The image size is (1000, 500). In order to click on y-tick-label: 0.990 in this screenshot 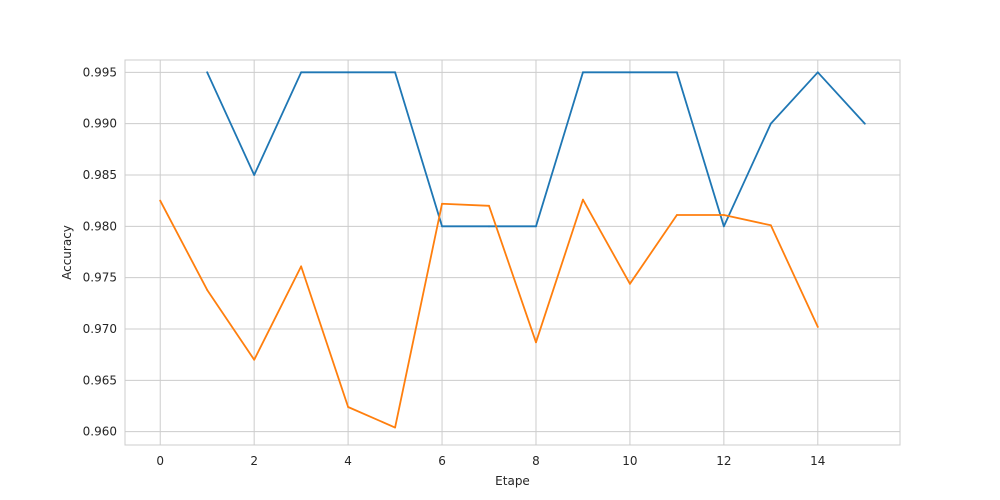, I will do `click(100, 124)`.